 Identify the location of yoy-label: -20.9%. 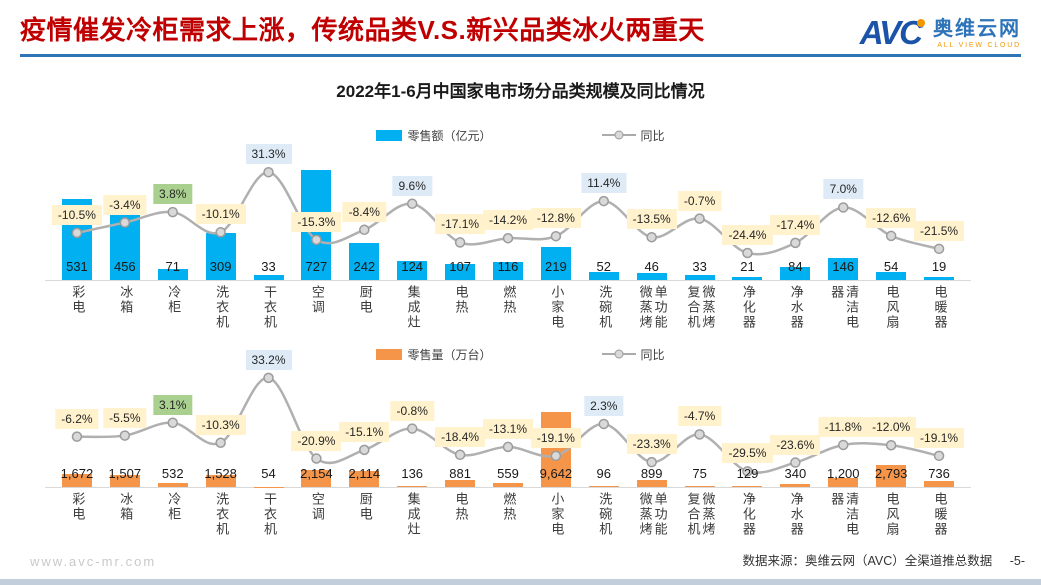
(316, 440).